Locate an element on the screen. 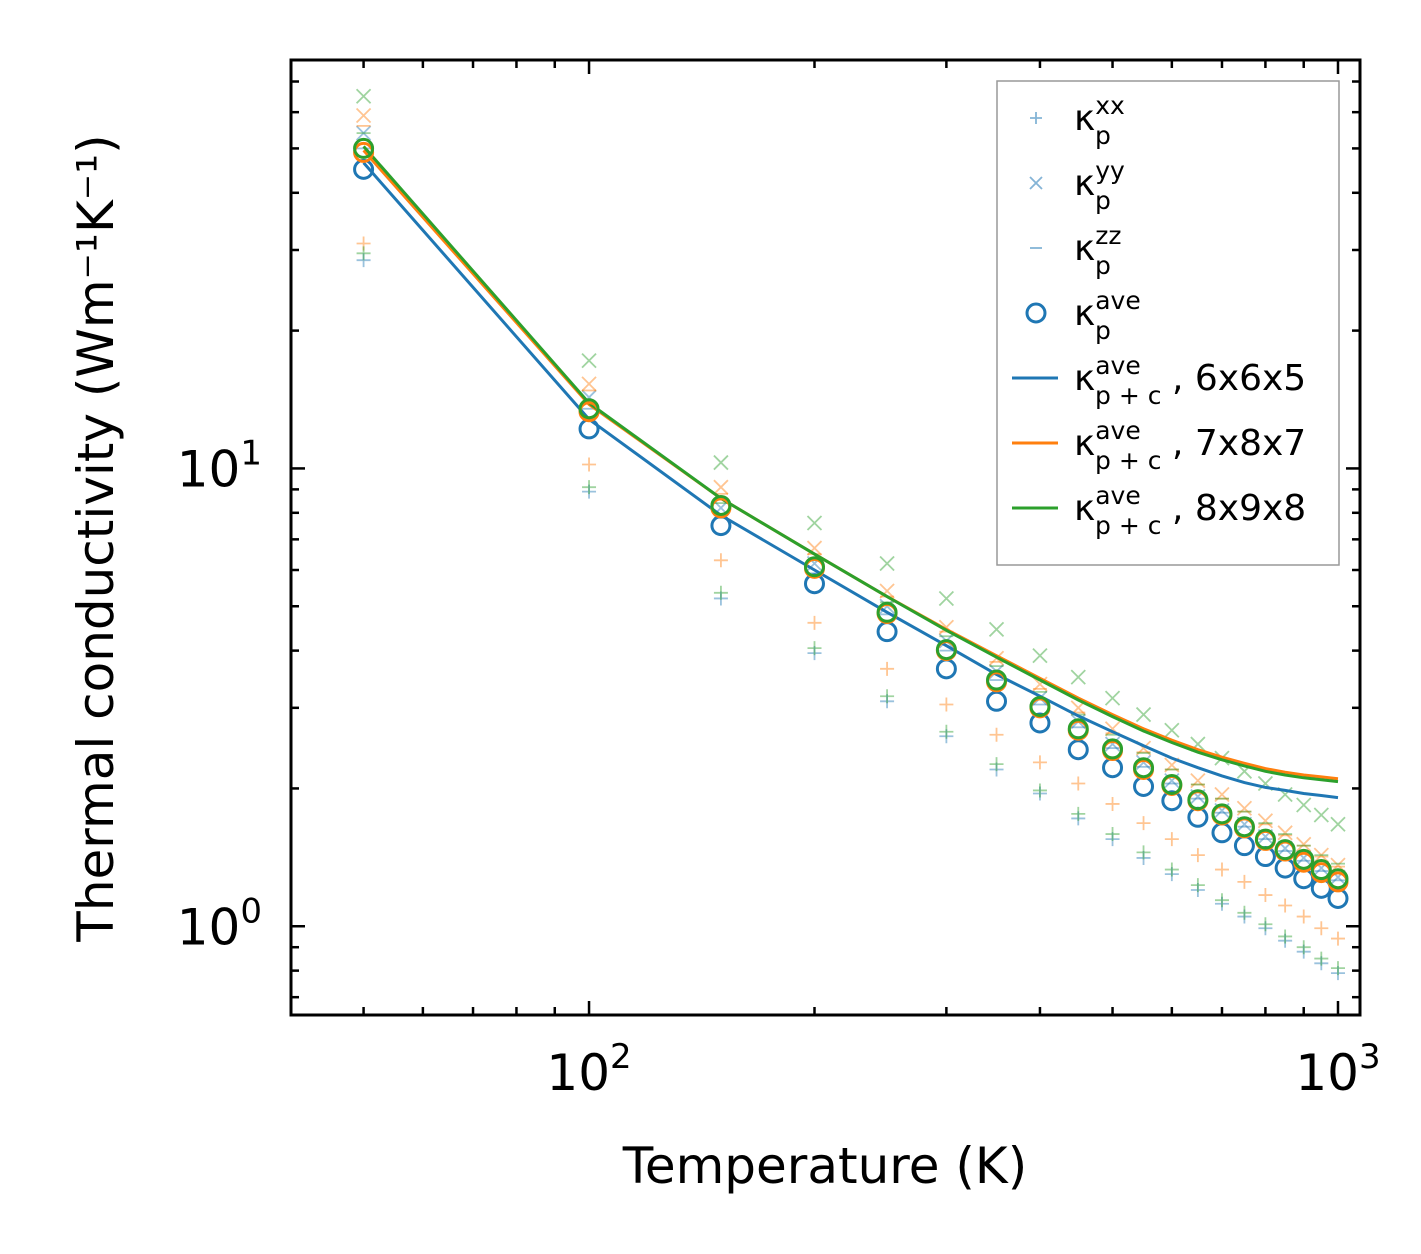  legend-entry: κave p + c , 6x6x5 is located at coordinates (1159, 380).